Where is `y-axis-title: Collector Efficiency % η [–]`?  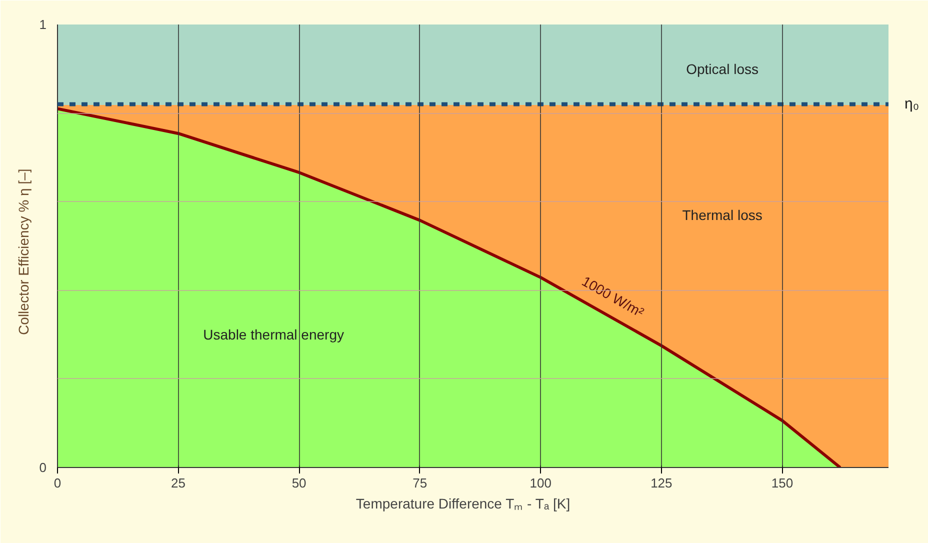
y-axis-title: Collector Efficiency % η [–] is located at coordinates (23, 251).